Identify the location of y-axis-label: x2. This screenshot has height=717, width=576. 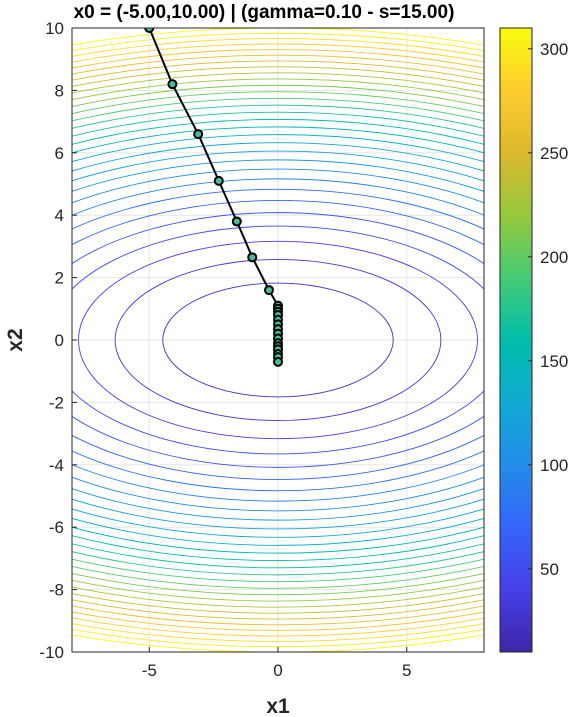
(15, 339).